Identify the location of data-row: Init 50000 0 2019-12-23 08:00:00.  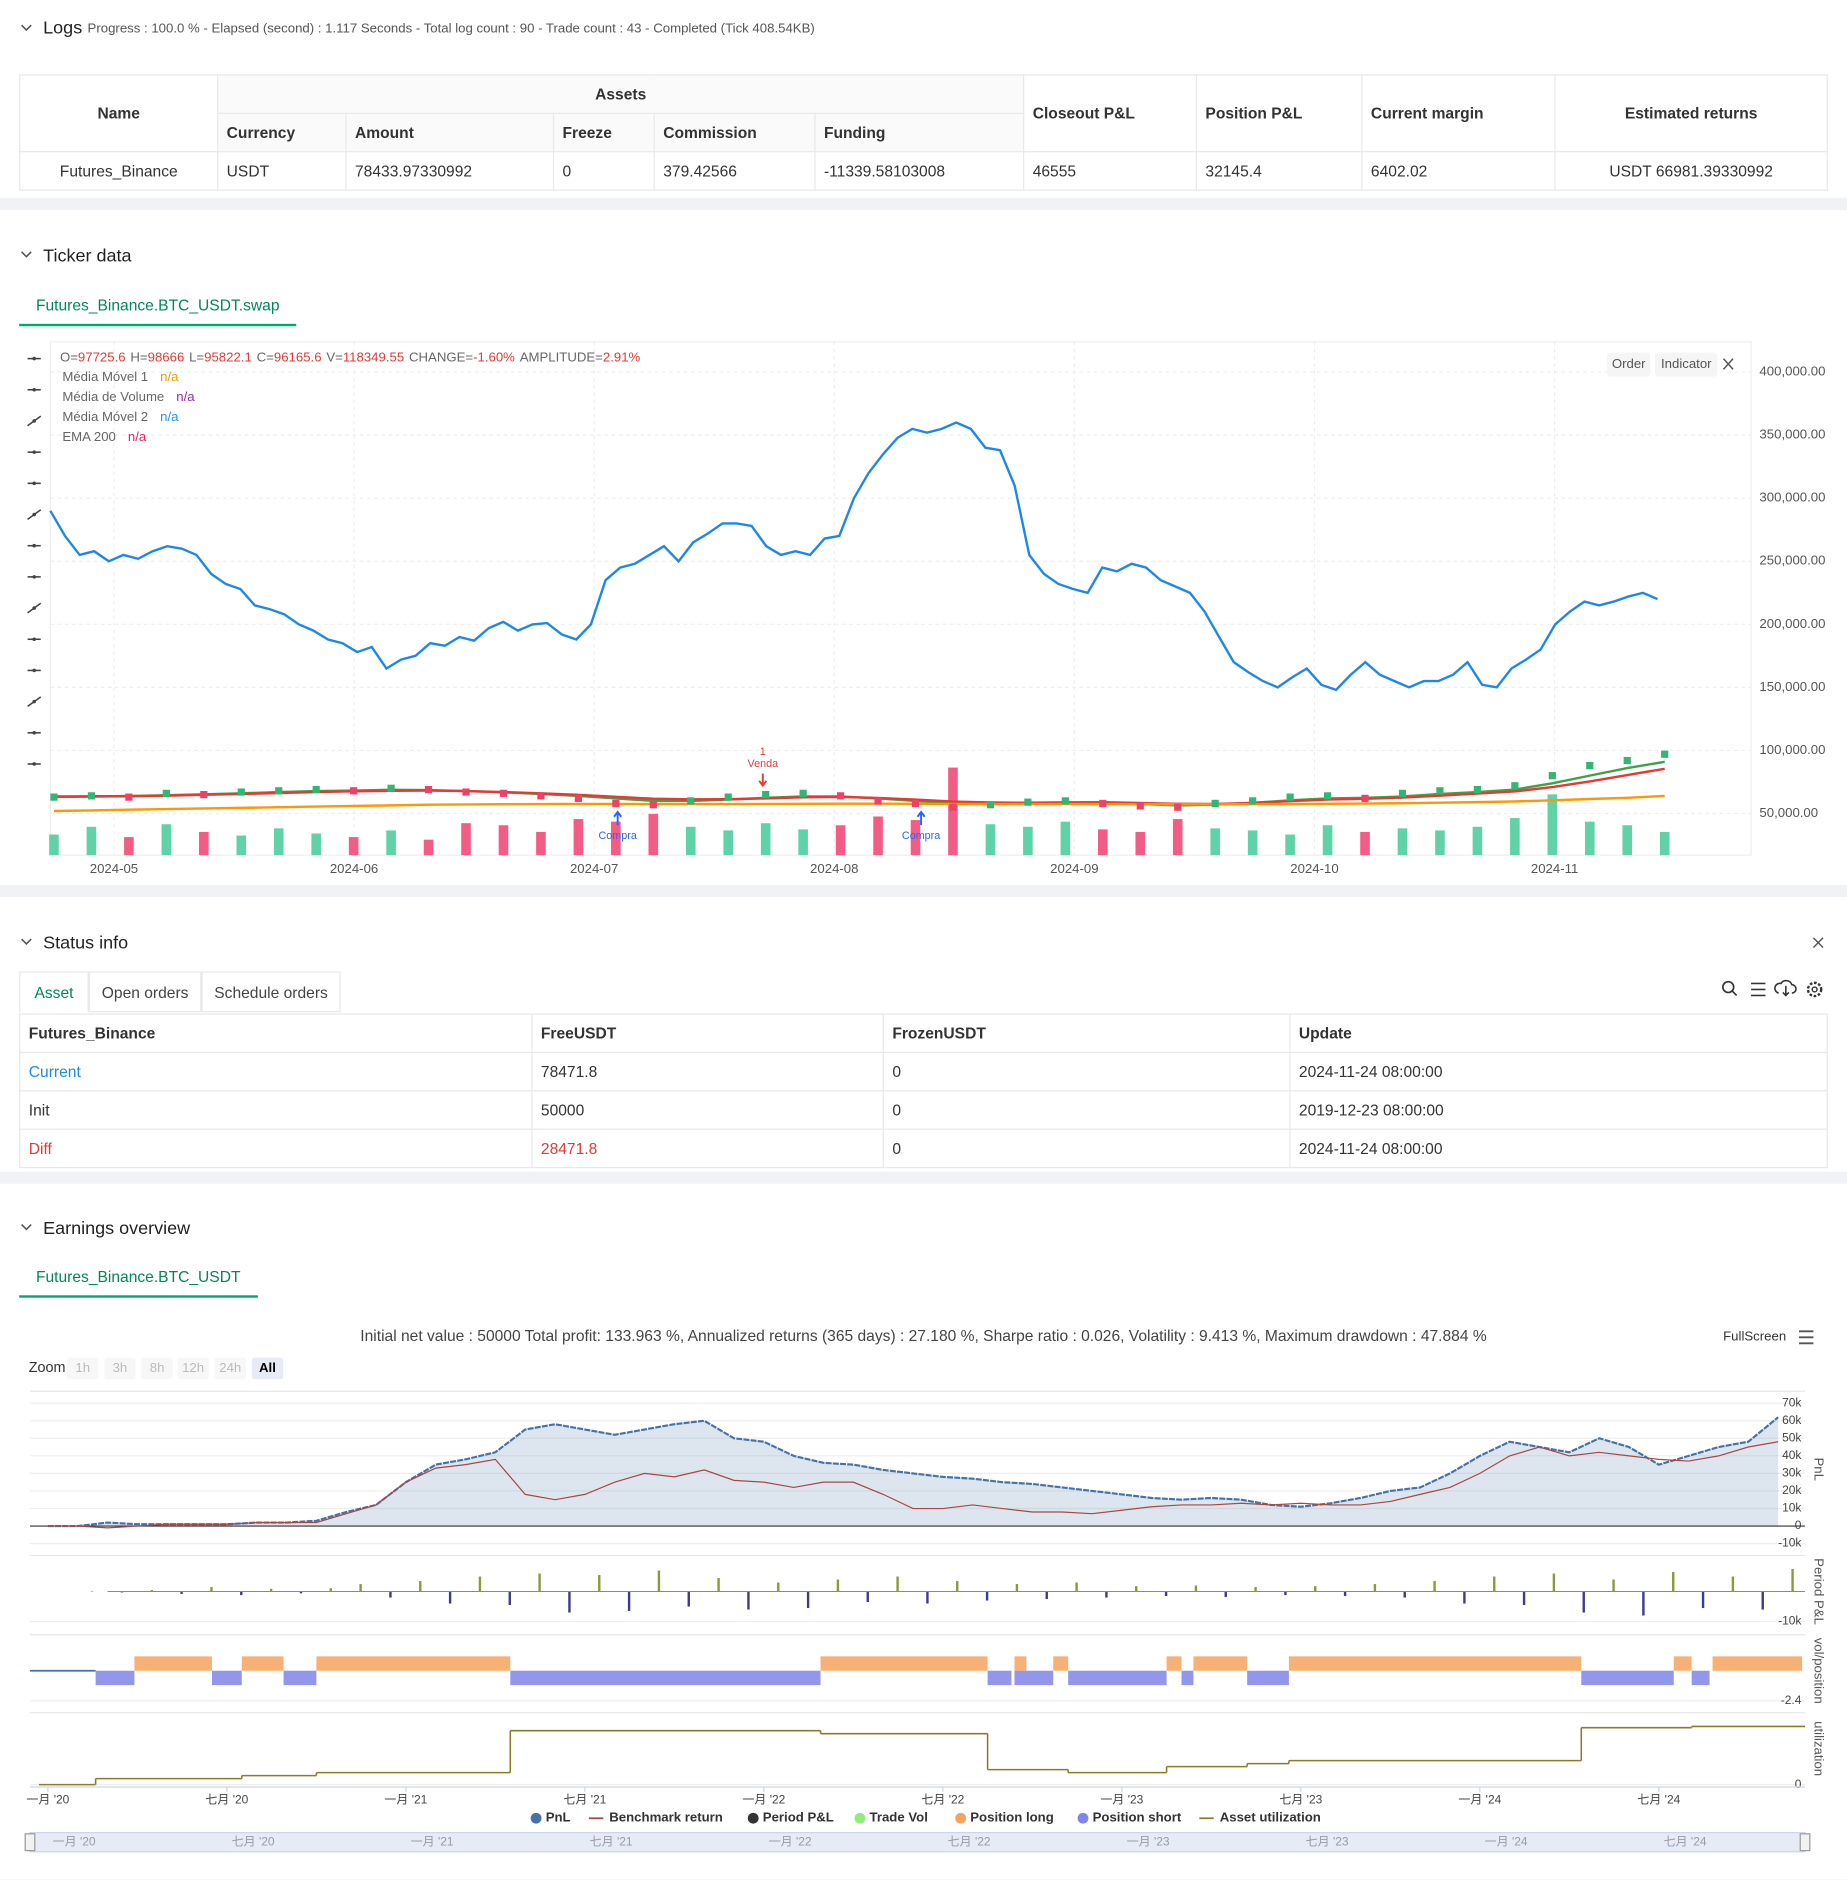
(923, 1110).